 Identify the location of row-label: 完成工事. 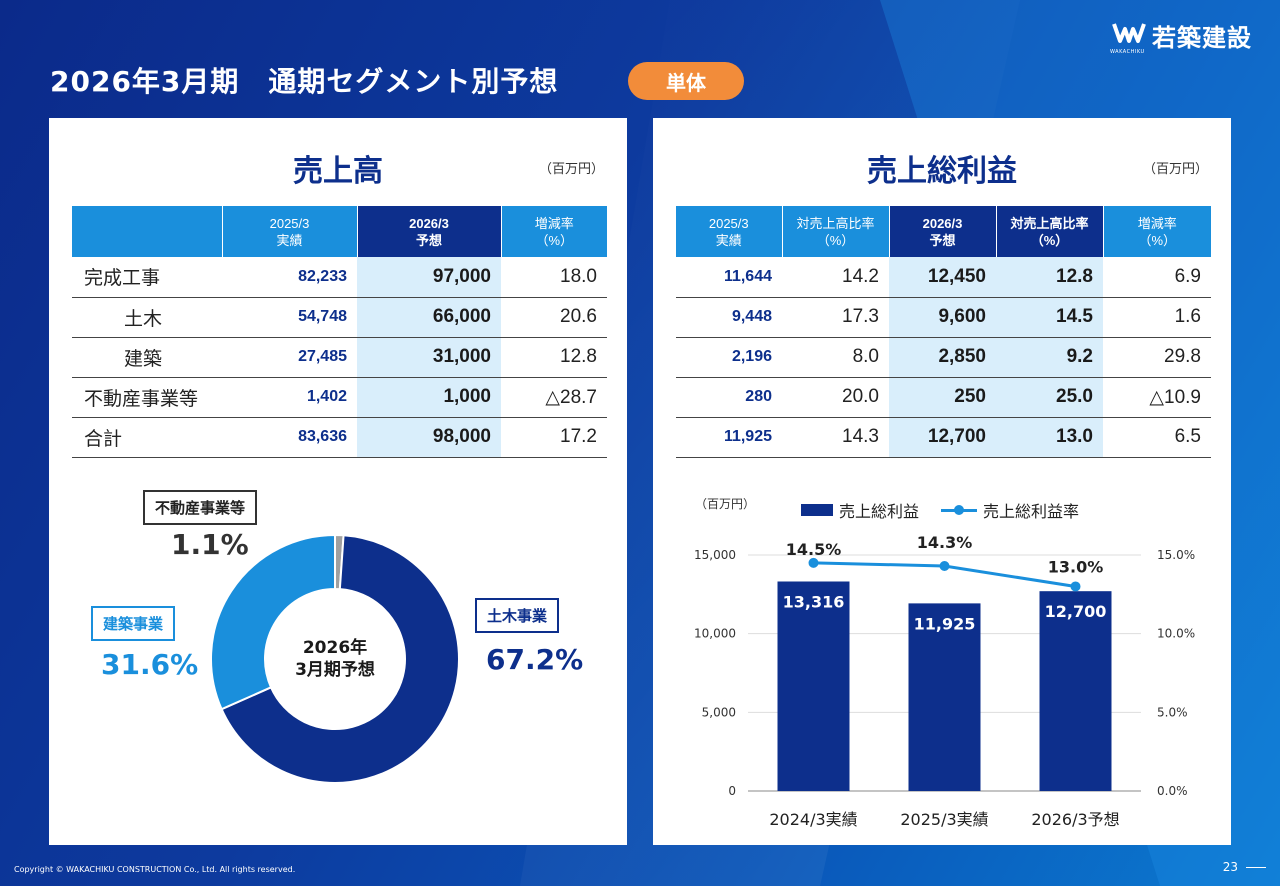
(147, 277).